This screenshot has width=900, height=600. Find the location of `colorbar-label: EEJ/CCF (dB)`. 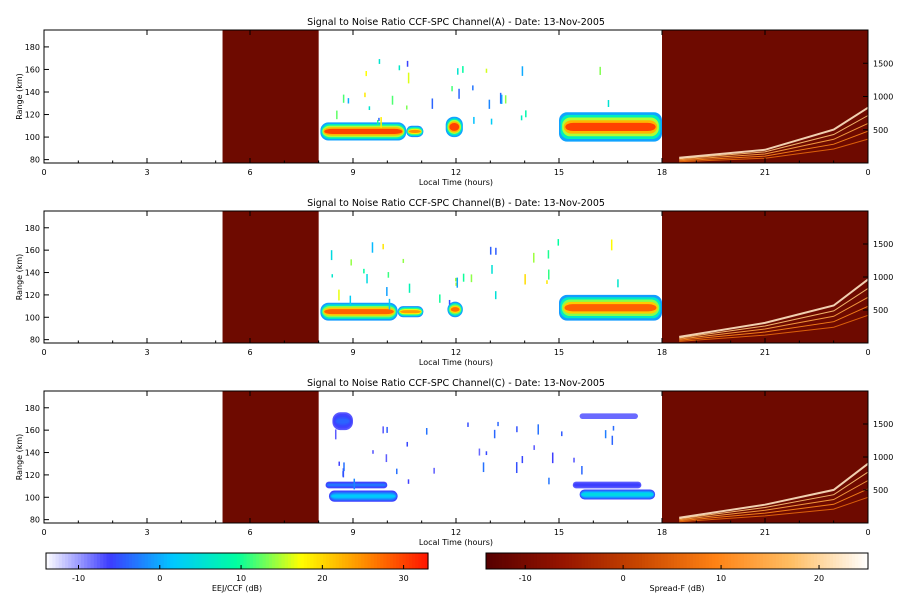

colorbar-label: EEJ/CCF (dB) is located at coordinates (237, 588).